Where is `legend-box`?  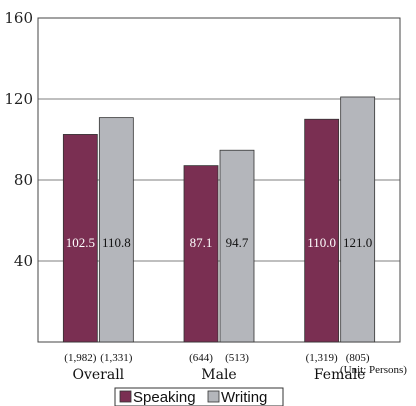 legend-box is located at coordinates (199, 396).